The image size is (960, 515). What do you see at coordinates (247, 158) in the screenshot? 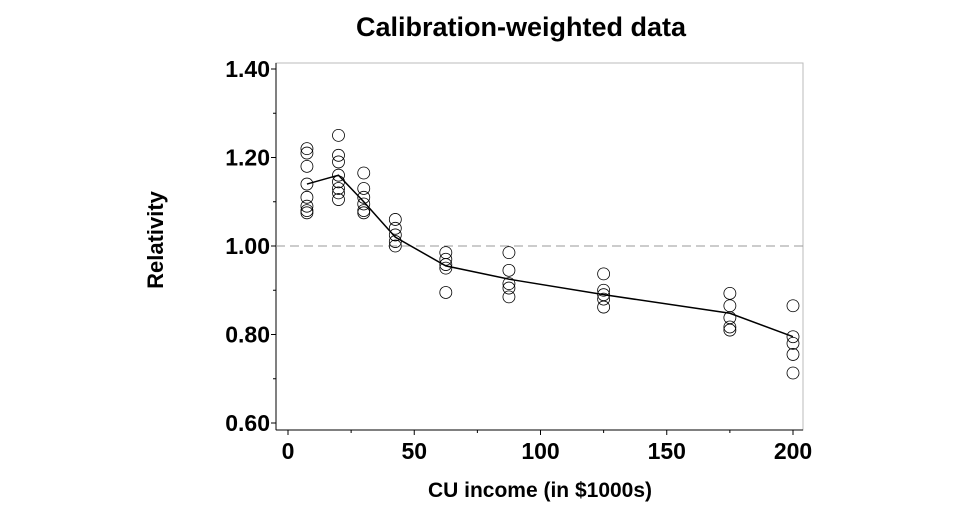
I see `y-tick-label: 1.20` at bounding box center [247, 158].